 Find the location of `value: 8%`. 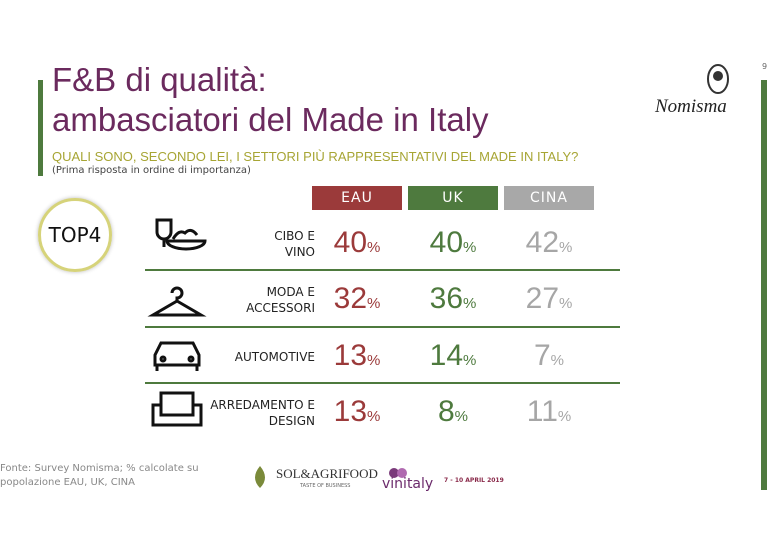

value: 8% is located at coordinates (453, 412).